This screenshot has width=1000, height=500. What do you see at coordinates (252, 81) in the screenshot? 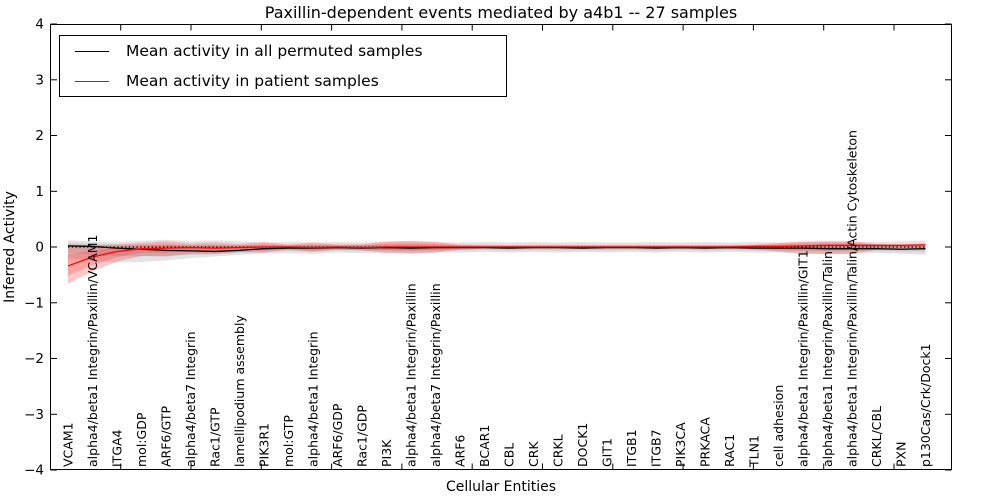
I see `legend-label-patient: Mean activity in patient samples` at bounding box center [252, 81].